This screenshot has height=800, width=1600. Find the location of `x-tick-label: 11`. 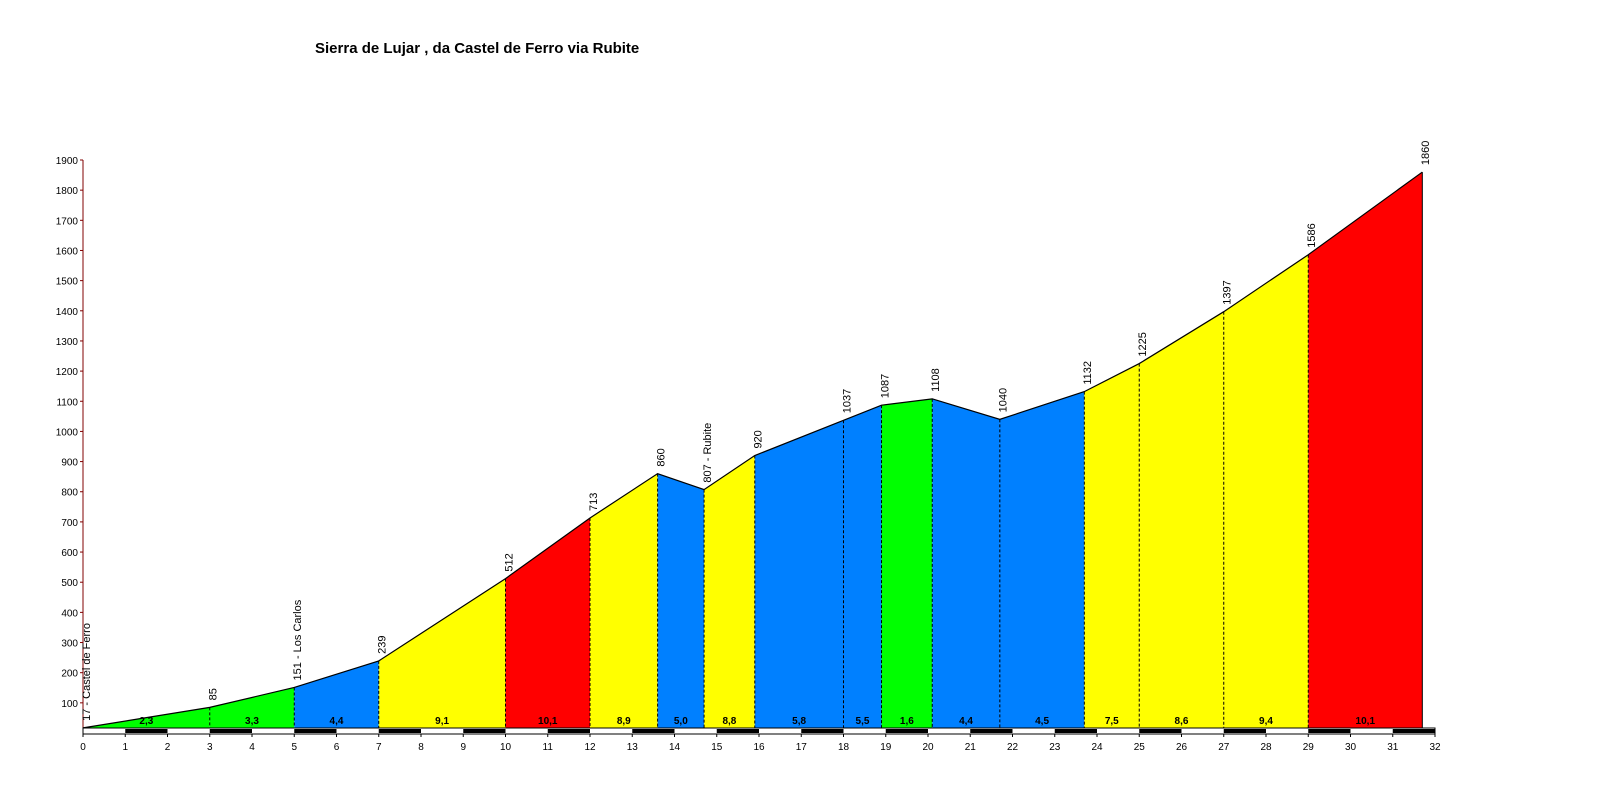

x-tick-label: 11 is located at coordinates (548, 747).